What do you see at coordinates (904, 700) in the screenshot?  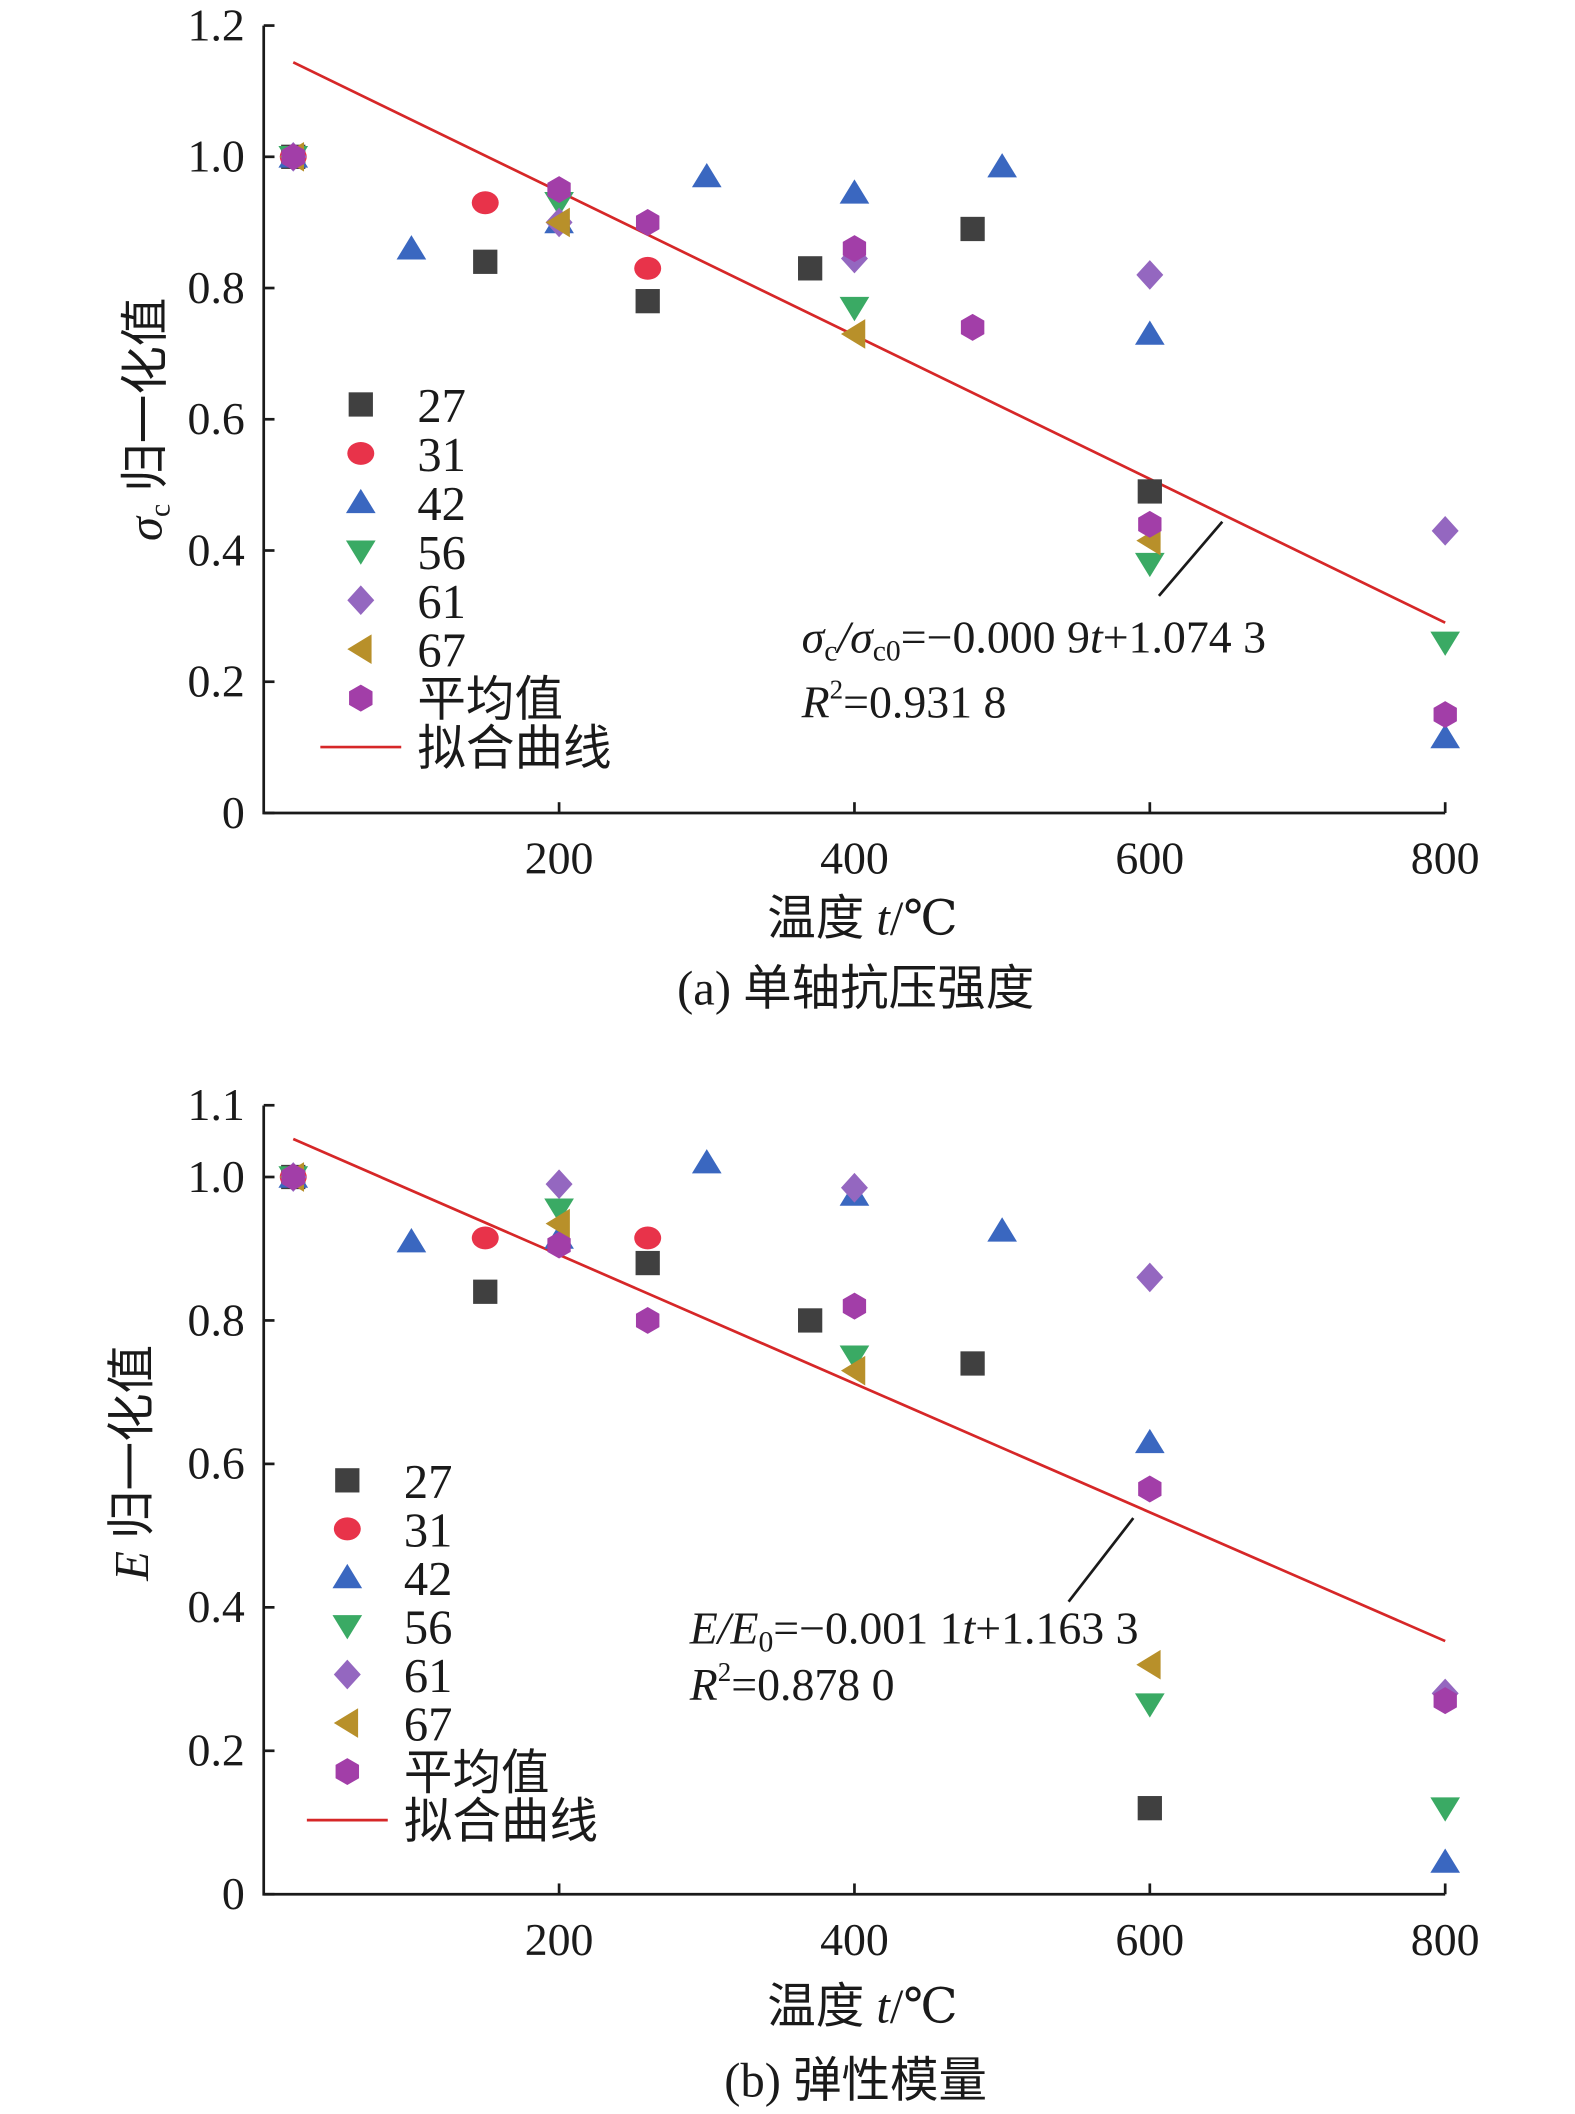 I see `r-squared: R2=0.931 8` at bounding box center [904, 700].